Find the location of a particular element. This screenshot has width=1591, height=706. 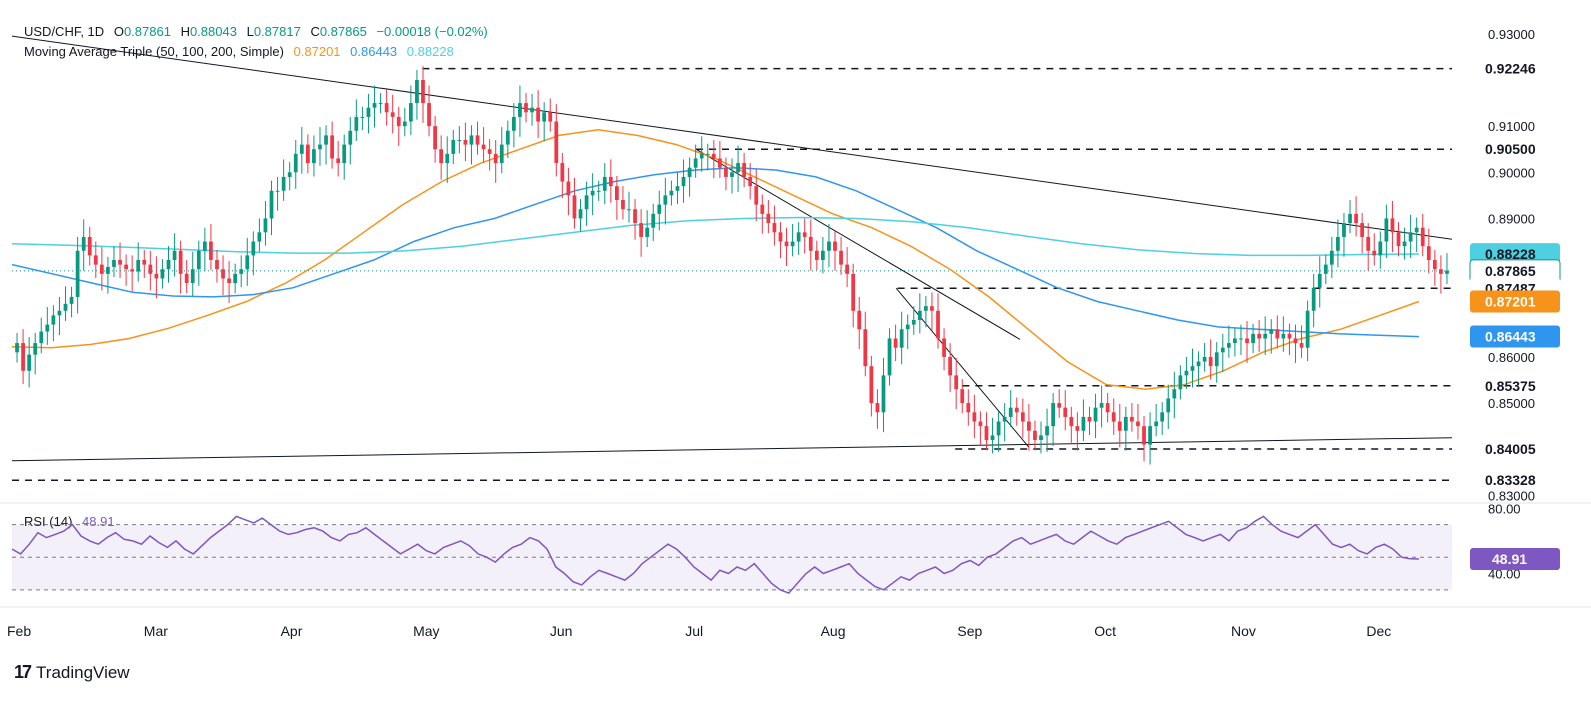

price-label: 0.83328 is located at coordinates (1515, 480).